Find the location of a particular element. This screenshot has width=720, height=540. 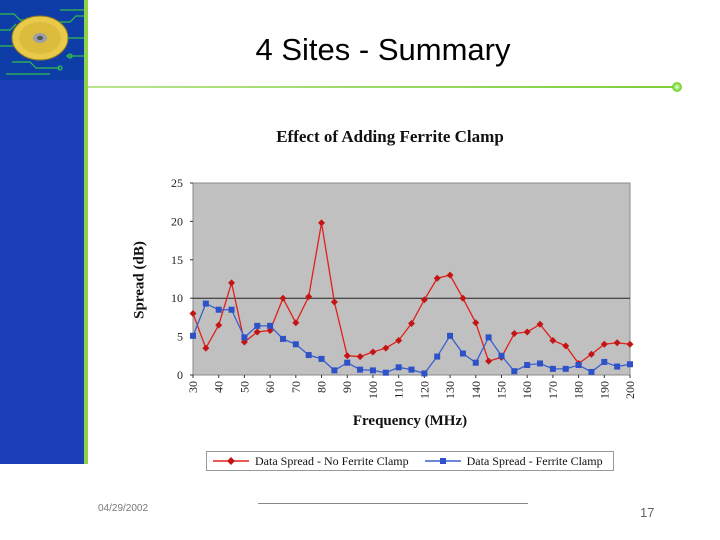

chart-title: Effect of Adding Ferrite Clamp is located at coordinates (390, 136).